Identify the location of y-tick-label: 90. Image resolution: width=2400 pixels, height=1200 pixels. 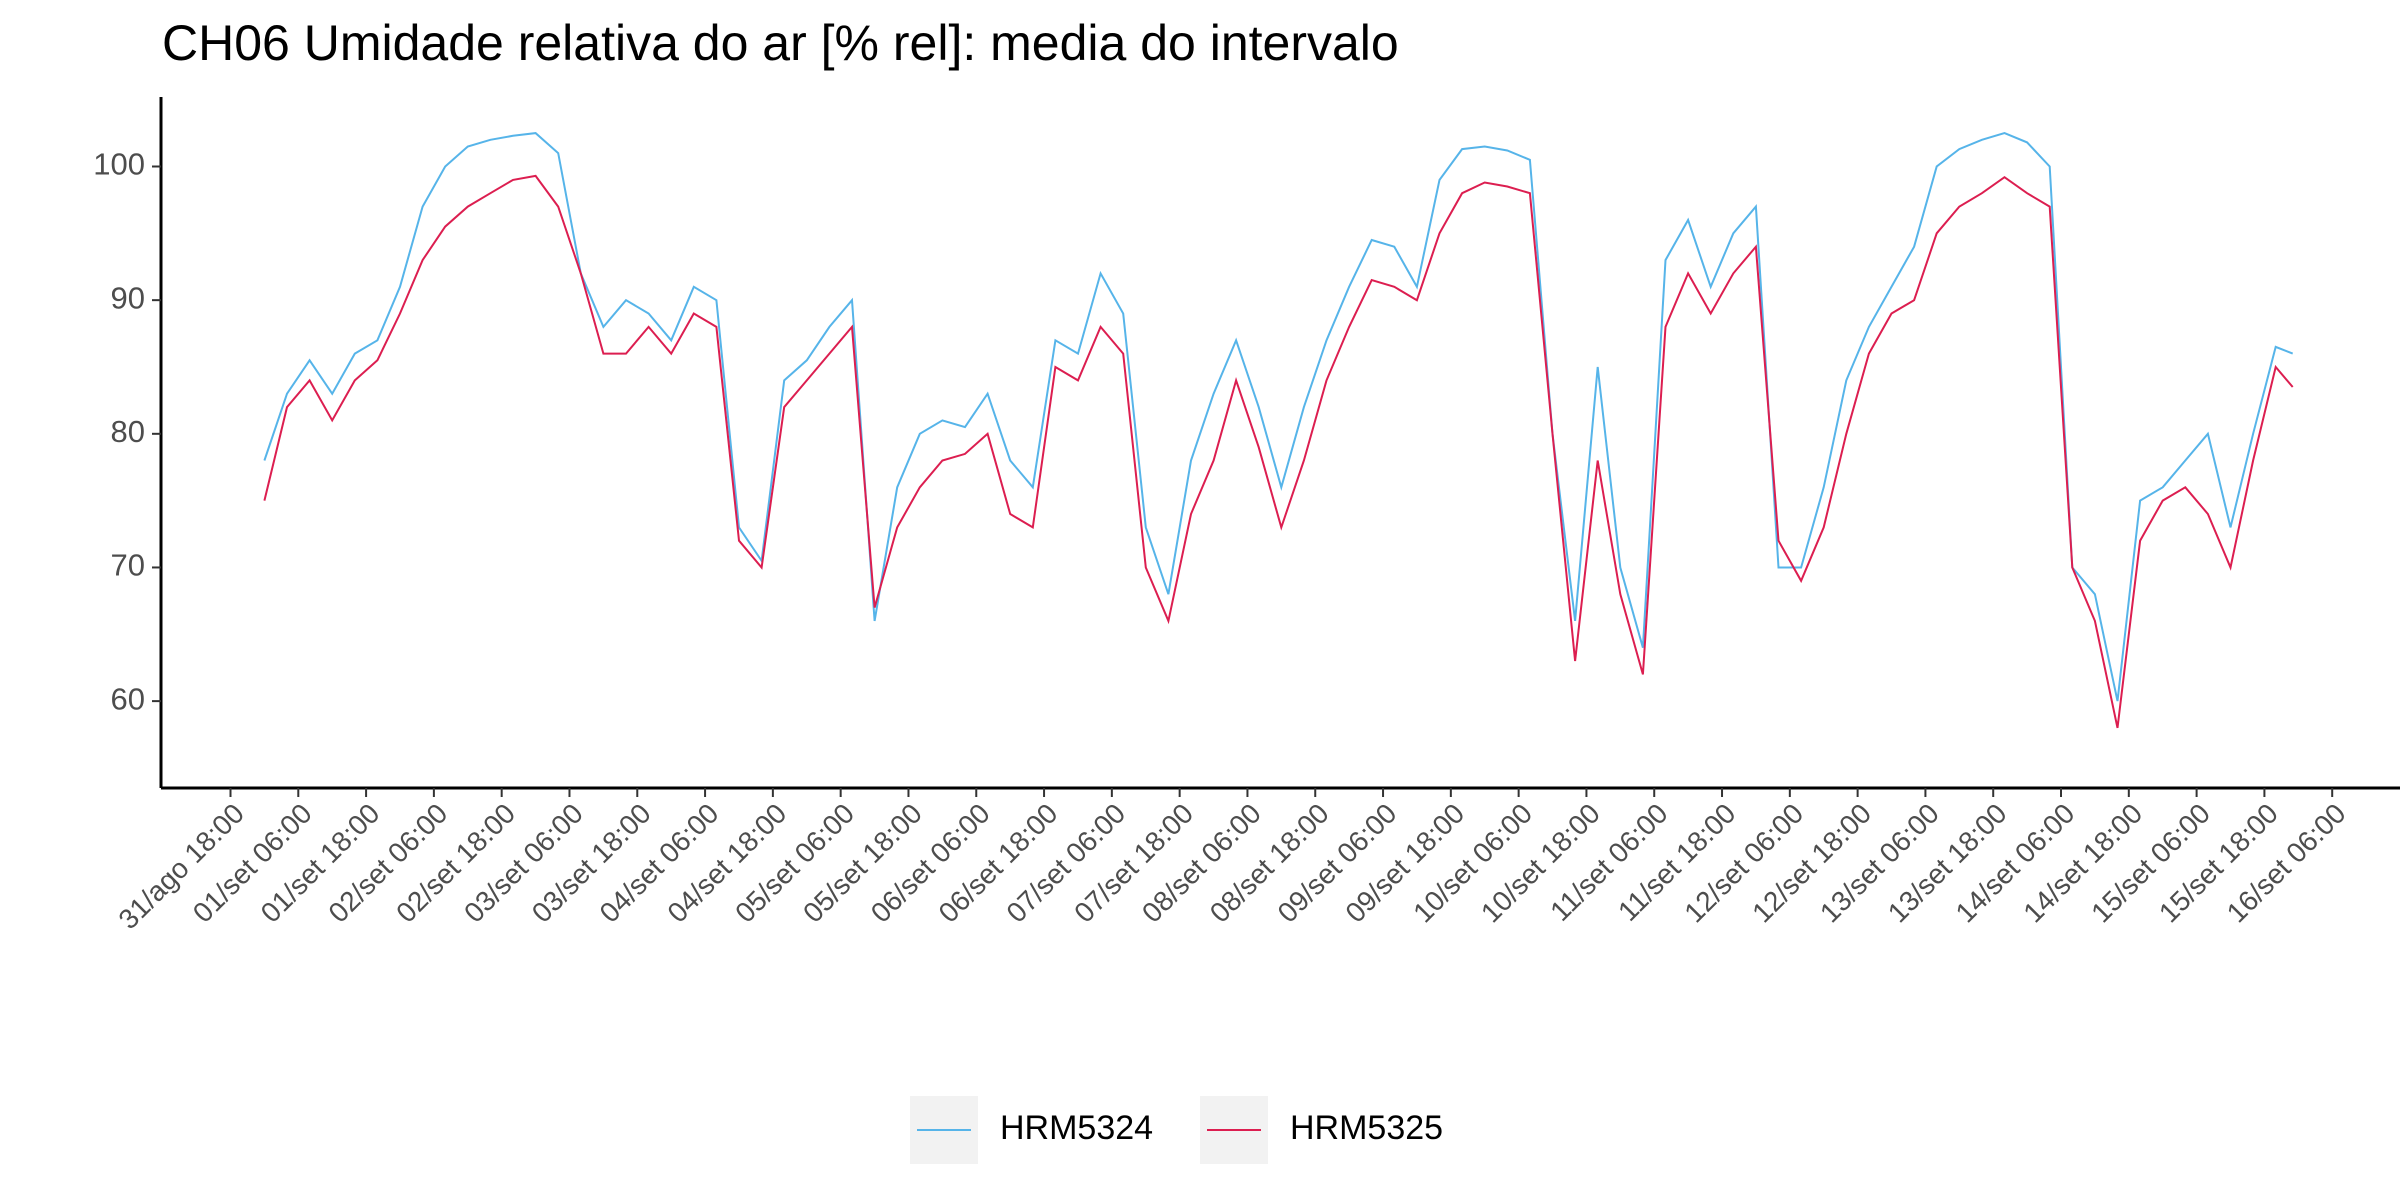
(128, 297).